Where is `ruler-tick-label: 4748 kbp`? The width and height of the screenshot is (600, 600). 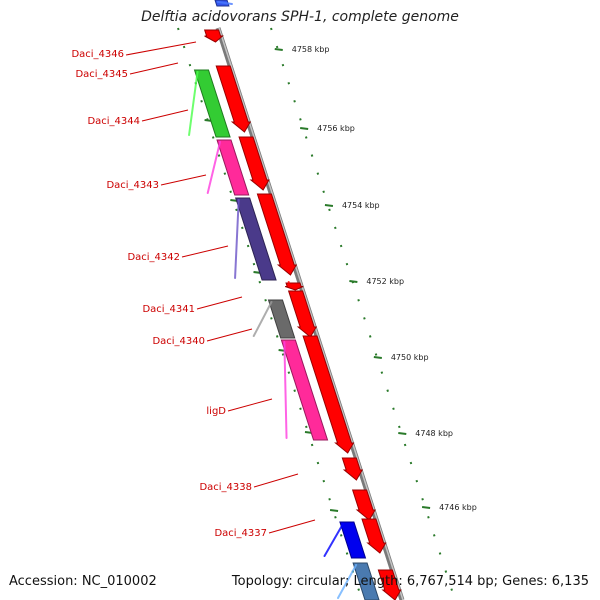 ruler-tick-label: 4748 kbp is located at coordinates (434, 433).